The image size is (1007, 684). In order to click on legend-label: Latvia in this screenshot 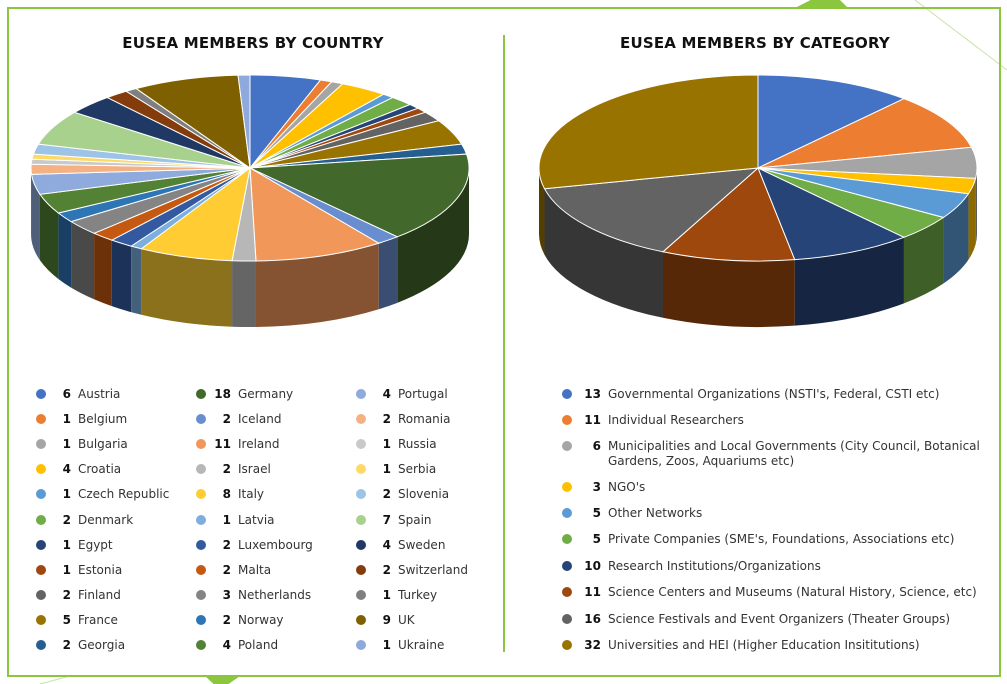, I will do `click(256, 519)`.